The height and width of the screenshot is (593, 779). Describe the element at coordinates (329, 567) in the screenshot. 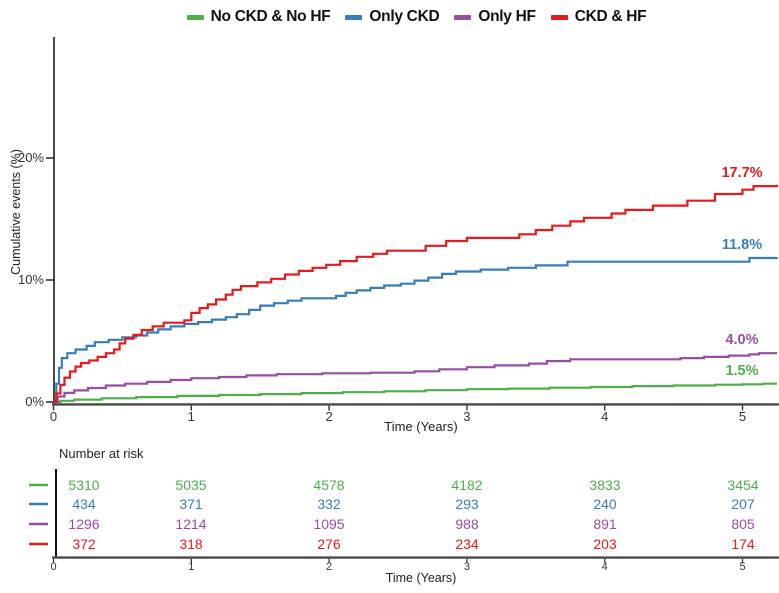

I see `risk-axis-tick-label: 2` at that location.